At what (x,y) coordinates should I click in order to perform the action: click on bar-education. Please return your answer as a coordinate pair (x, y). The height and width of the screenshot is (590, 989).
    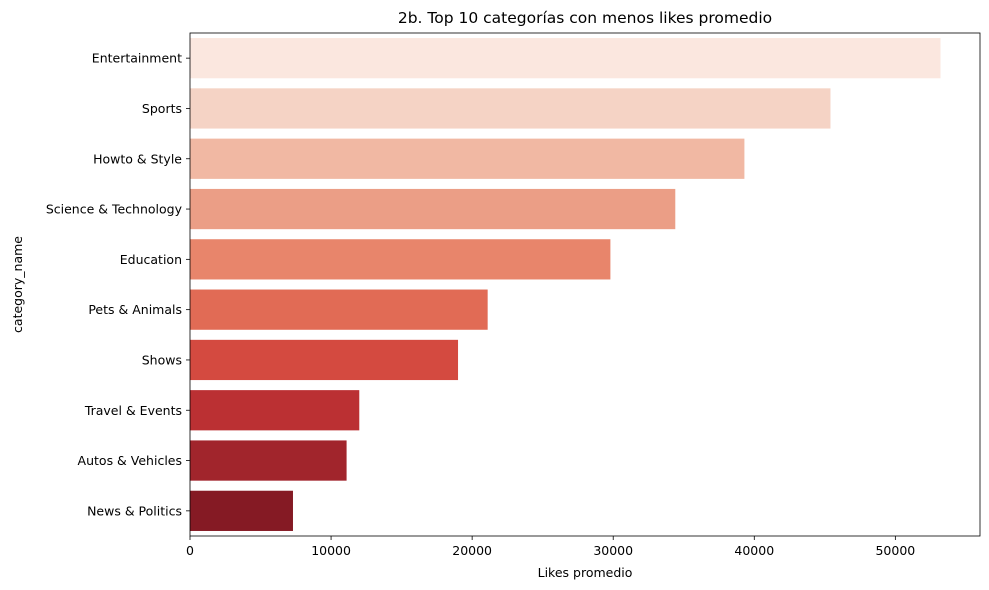
    Looking at the image, I should click on (400, 259).